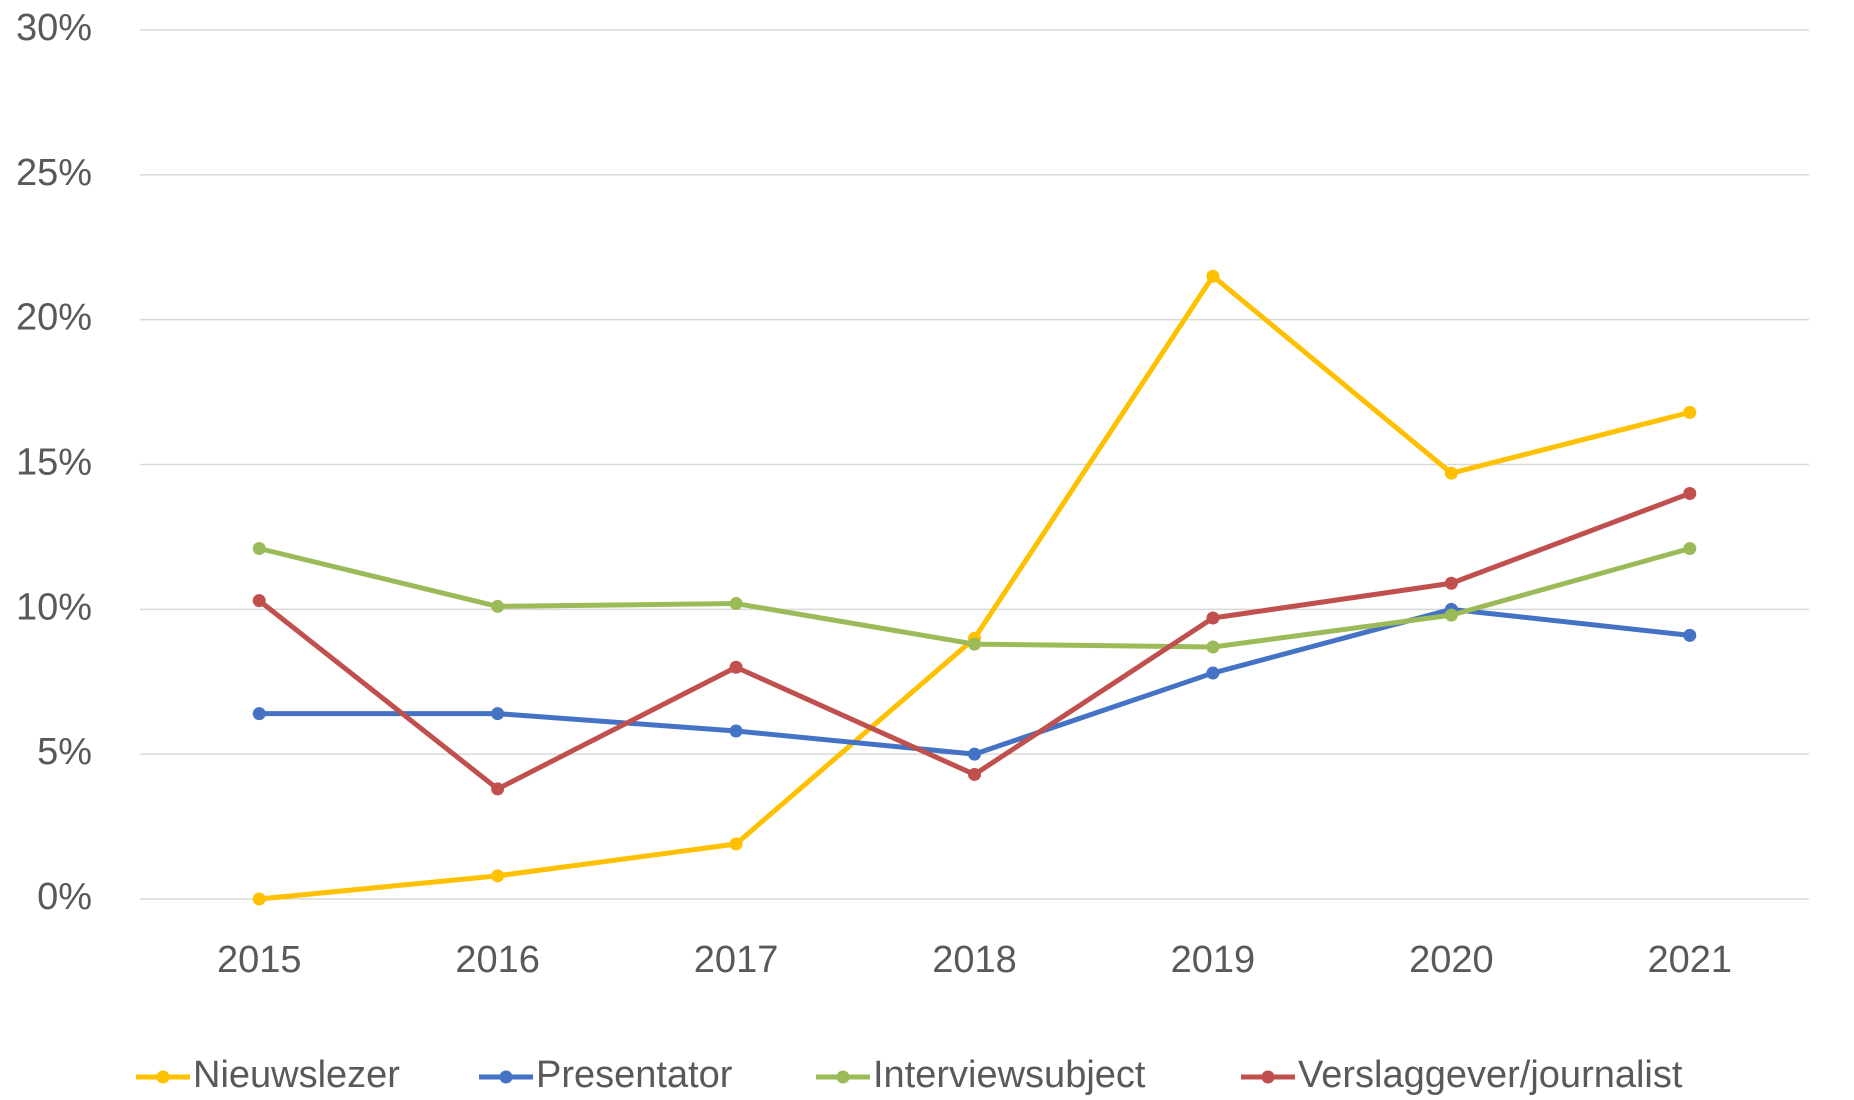 The height and width of the screenshot is (1100, 1854). What do you see at coordinates (975, 681) in the screenshot?
I see `series-line` at bounding box center [975, 681].